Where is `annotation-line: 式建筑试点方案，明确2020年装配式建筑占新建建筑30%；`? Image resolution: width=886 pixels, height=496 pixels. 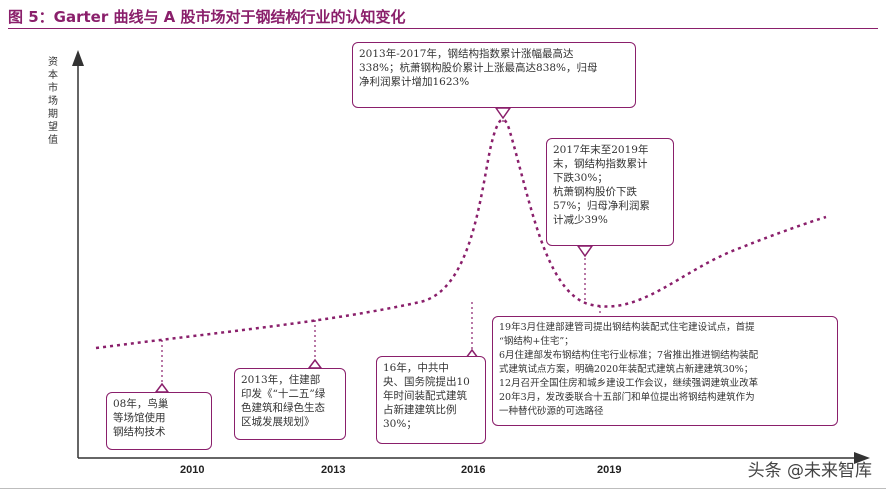
annotation-line: 式建筑试点方案，明确2020年装配式建筑占新建建筑30%； is located at coordinates (626, 369).